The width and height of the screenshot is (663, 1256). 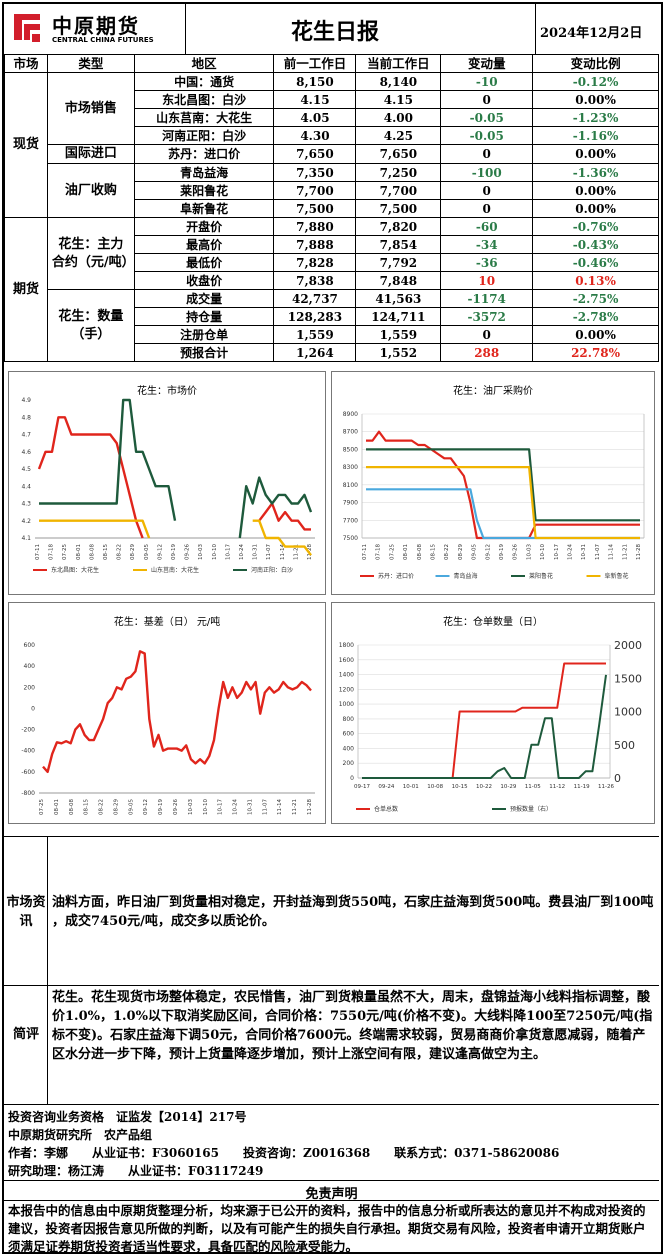 What do you see at coordinates (315, 280) in the screenshot?
I see `prev-value-cell: 7,838` at bounding box center [315, 280].